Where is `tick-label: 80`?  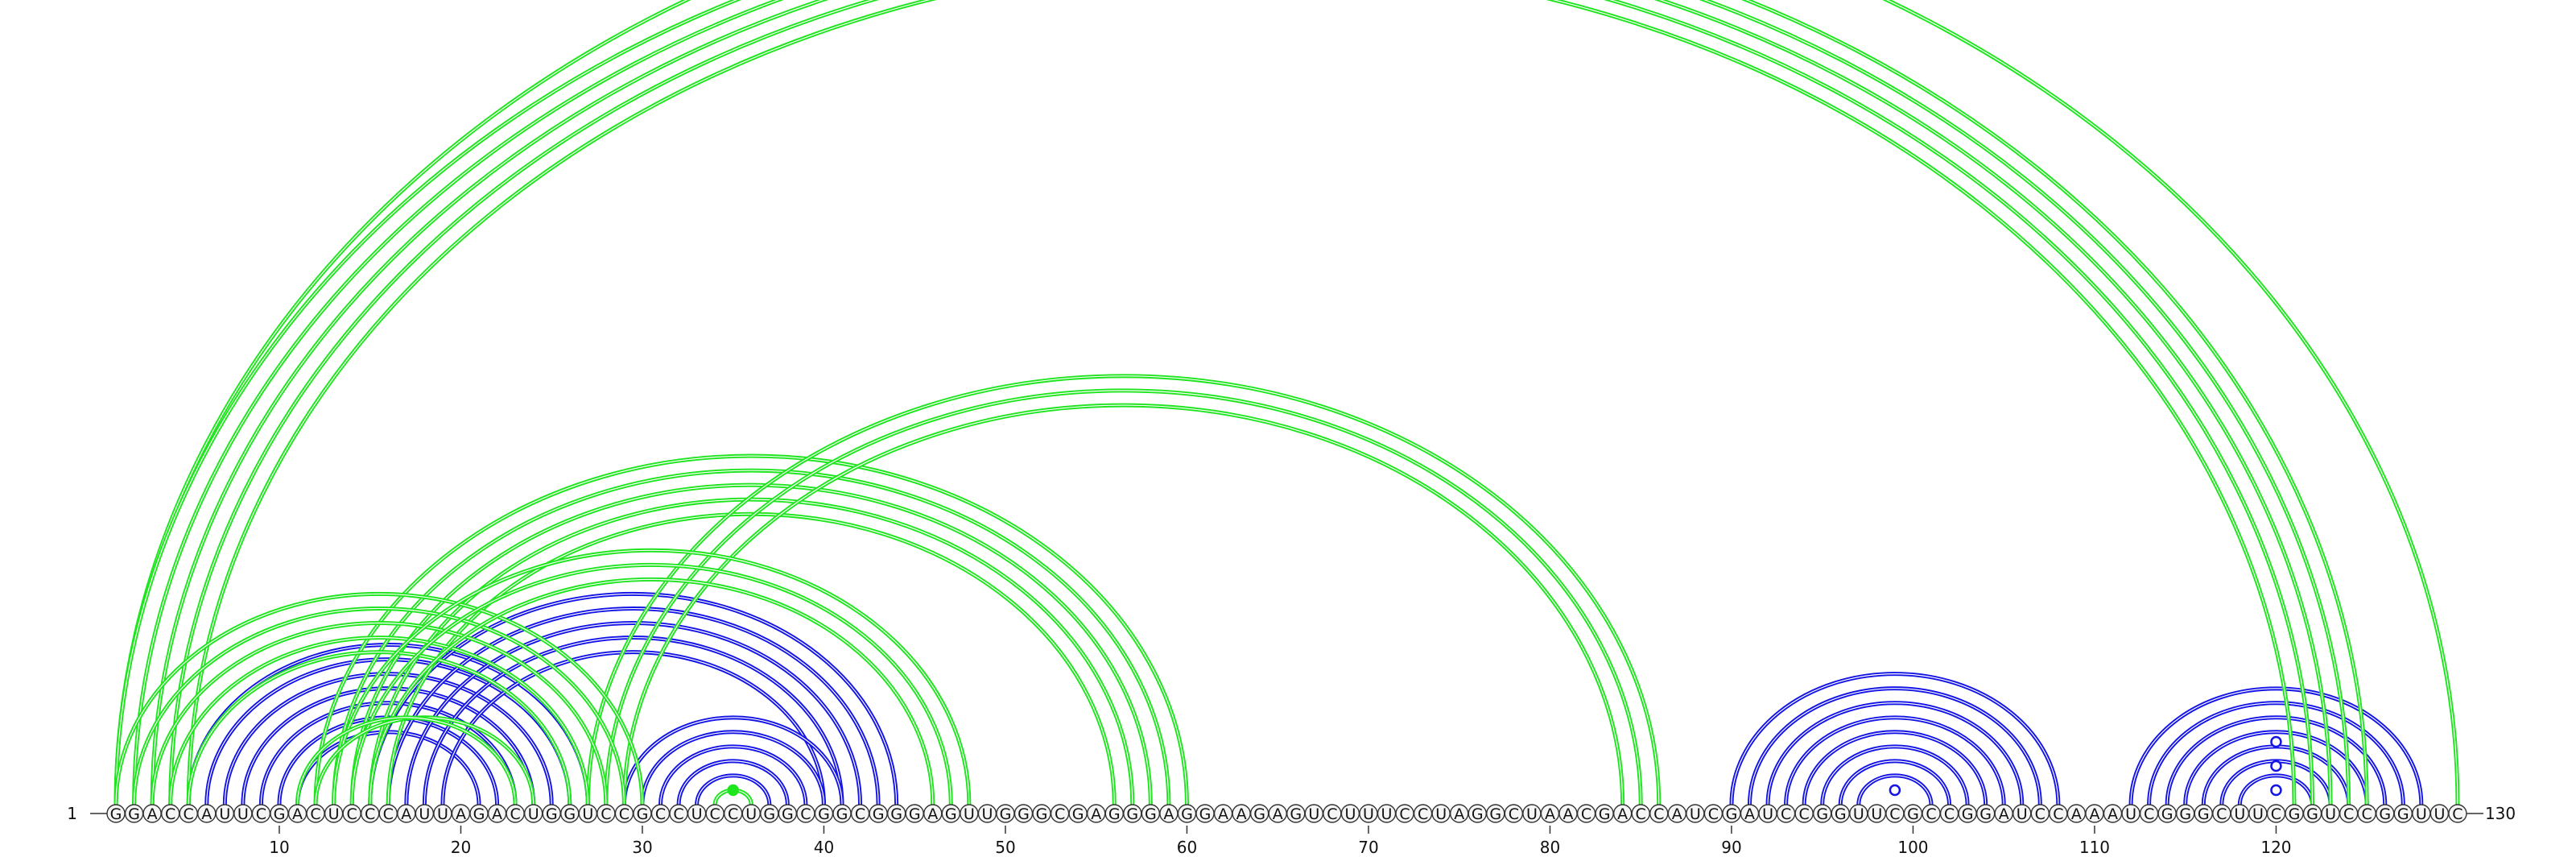
tick-label: 80 is located at coordinates (1550, 847).